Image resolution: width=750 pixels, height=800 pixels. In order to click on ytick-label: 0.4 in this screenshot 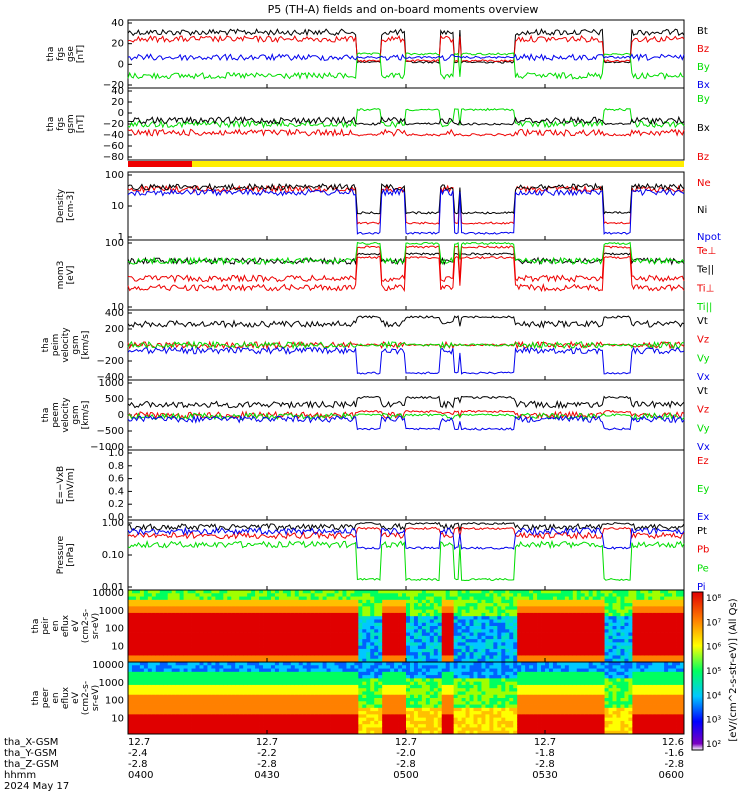, I will do `click(116, 491)`.